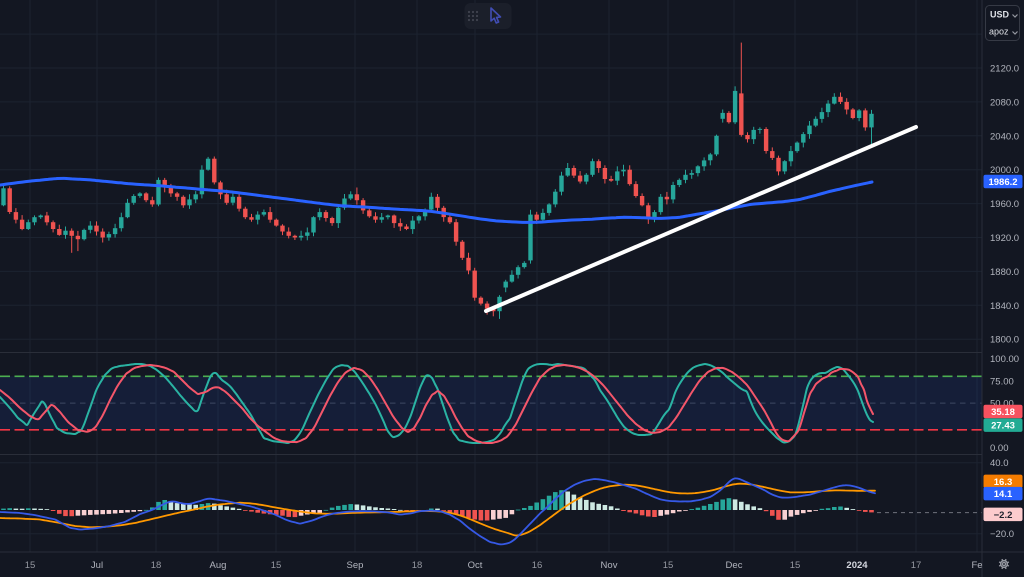 The width and height of the screenshot is (1024, 577). Describe the element at coordinates (734, 565) in the screenshot. I see `svg-text: Dec` at that location.